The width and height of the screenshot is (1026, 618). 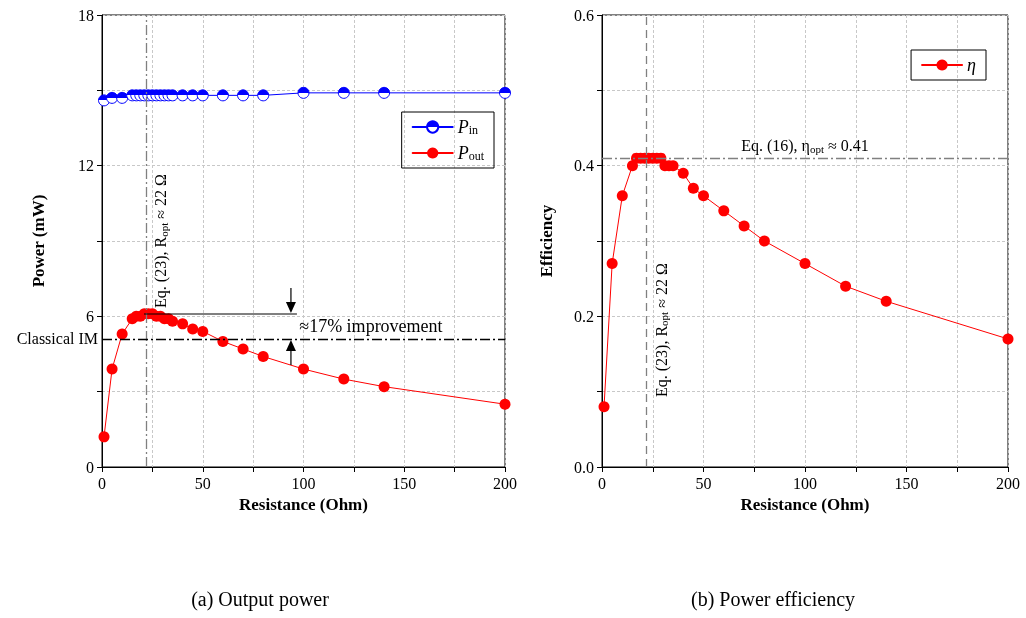 I want to click on y-tick-label: 0.6, so click(x=584, y=15).